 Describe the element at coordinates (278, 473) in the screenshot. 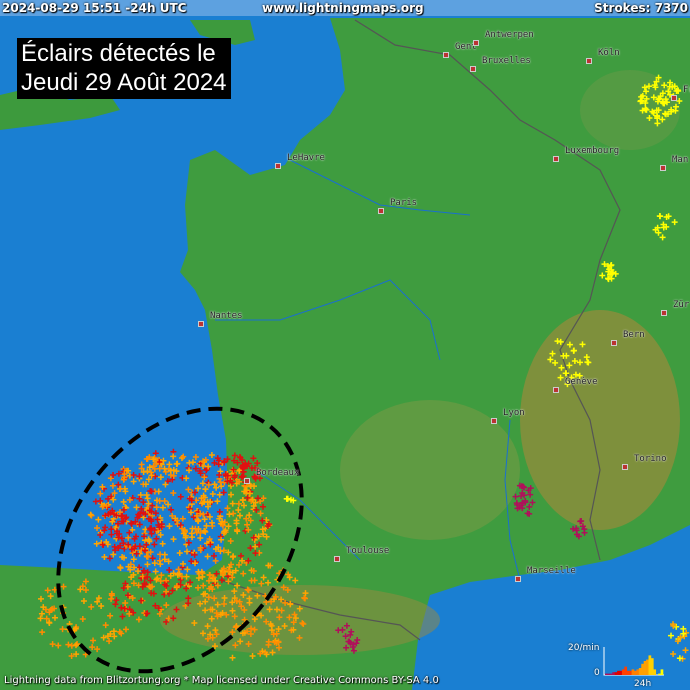

I see `city-label: Bordeaux` at that location.